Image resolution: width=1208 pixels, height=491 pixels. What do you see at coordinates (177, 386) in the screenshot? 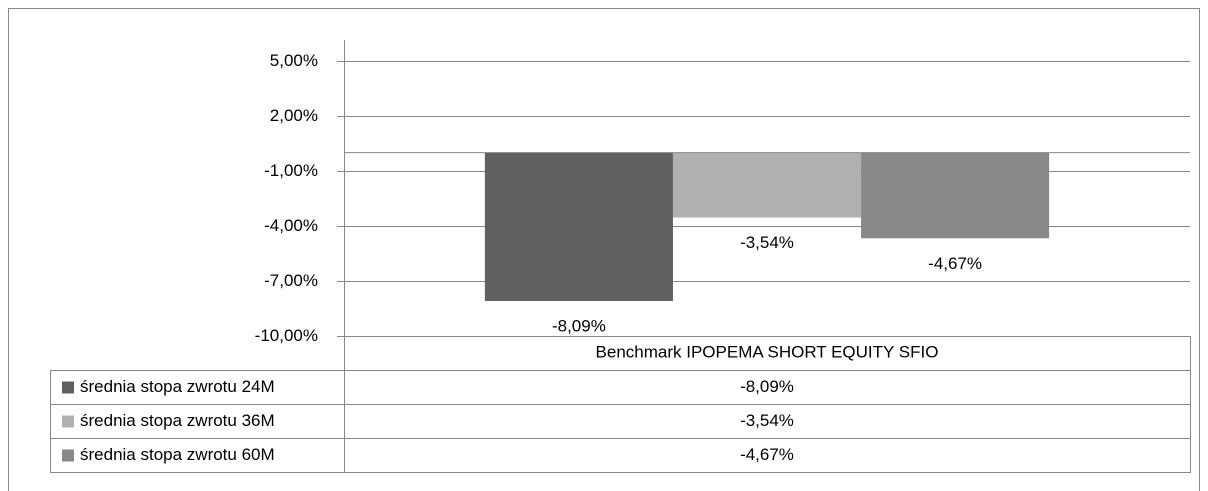
I see `legend-label: średnia stopa zwrotu 24M` at bounding box center [177, 386].